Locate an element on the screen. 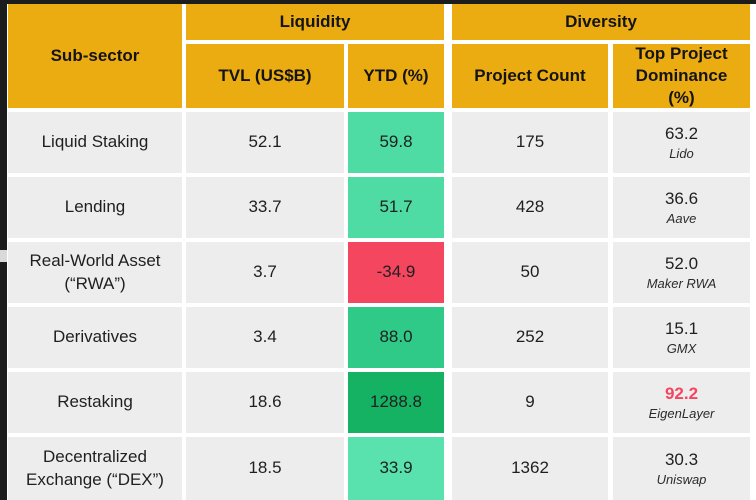  projects-rwa: 50 is located at coordinates (530, 272).